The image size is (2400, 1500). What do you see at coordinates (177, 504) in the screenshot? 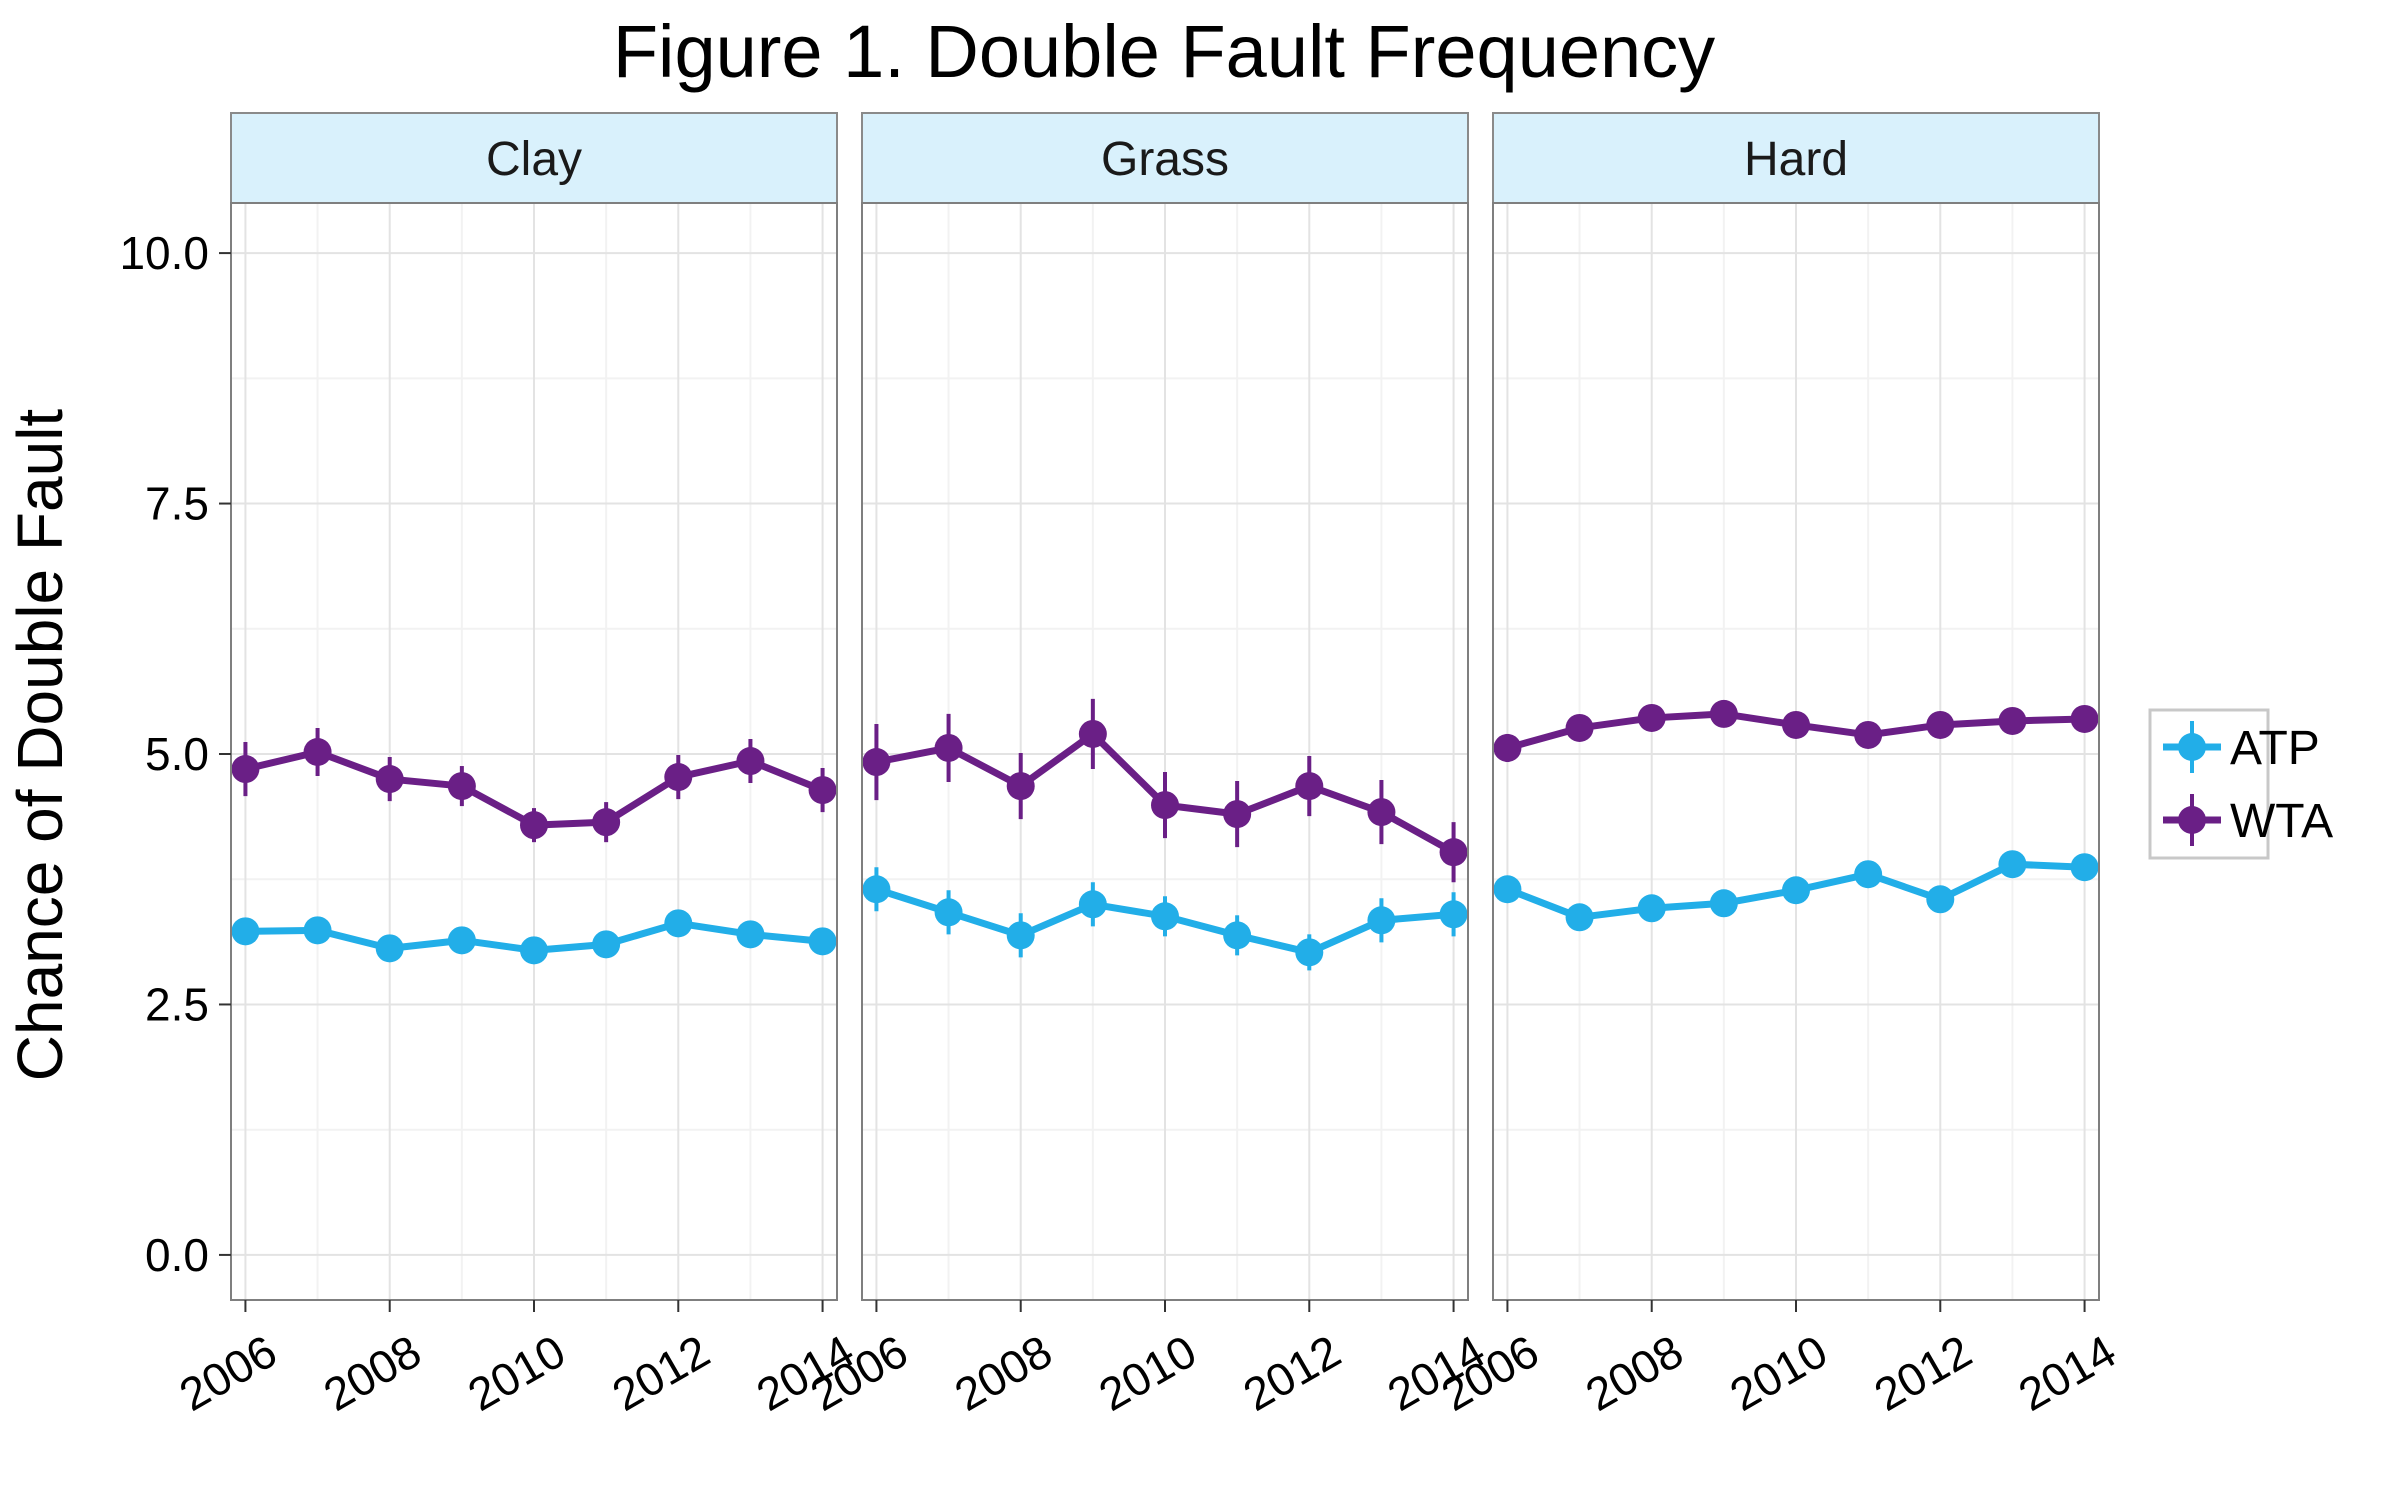
I see `y-tick-label: 7.5` at bounding box center [177, 504].